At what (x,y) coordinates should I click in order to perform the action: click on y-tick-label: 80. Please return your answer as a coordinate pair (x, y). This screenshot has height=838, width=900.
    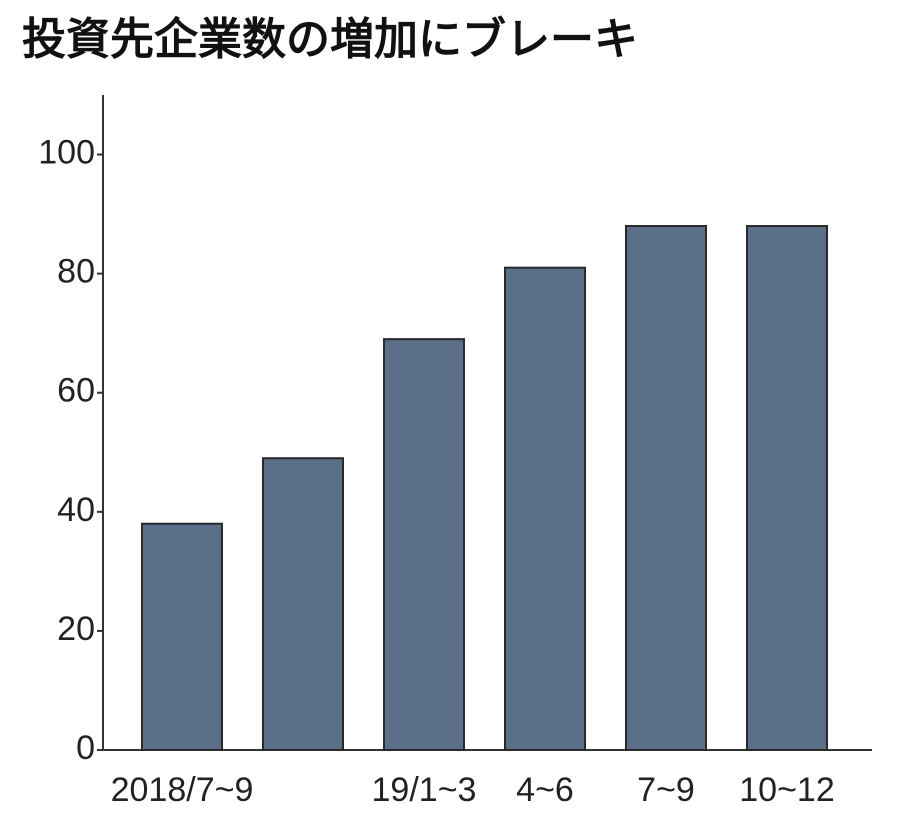
    Looking at the image, I should click on (76, 272).